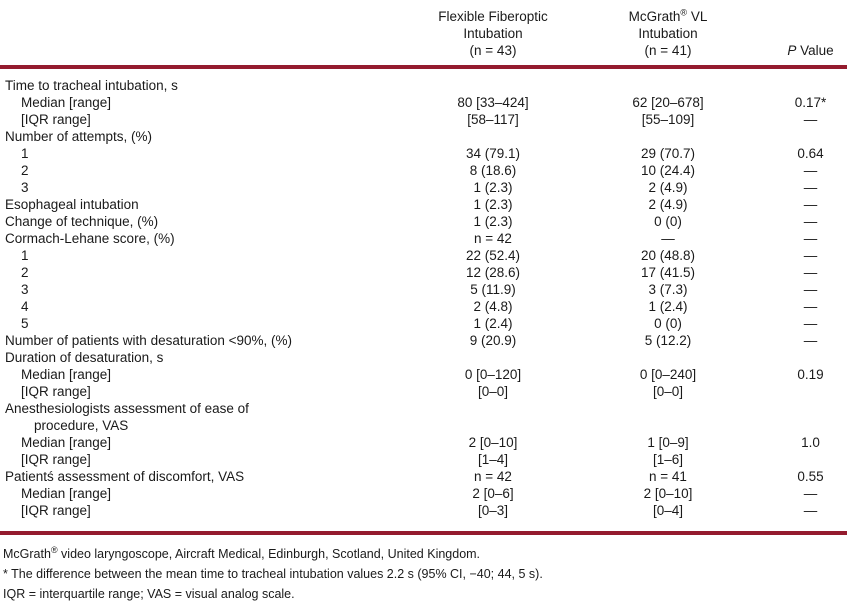 This screenshot has width=847, height=611. Describe the element at coordinates (493, 391) in the screenshot. I see `ffi-value: [0–0]` at that location.